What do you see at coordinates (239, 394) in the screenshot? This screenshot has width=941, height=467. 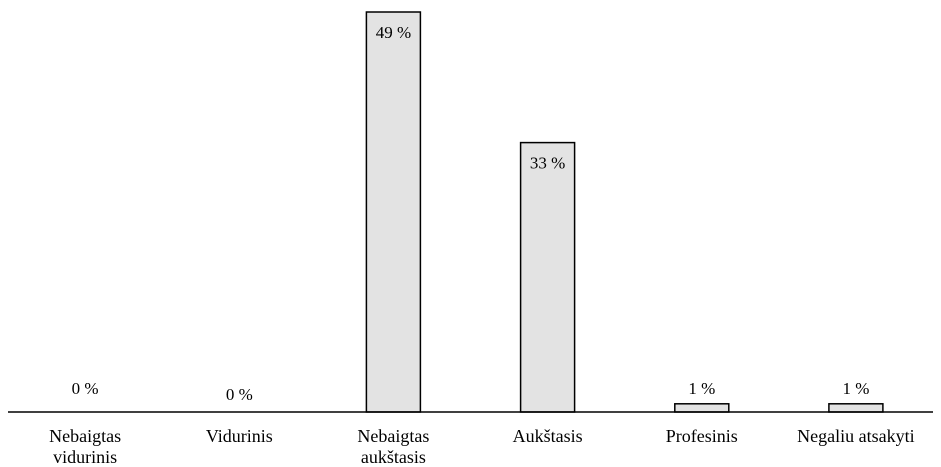 I see `data-label-1: 0 %` at bounding box center [239, 394].